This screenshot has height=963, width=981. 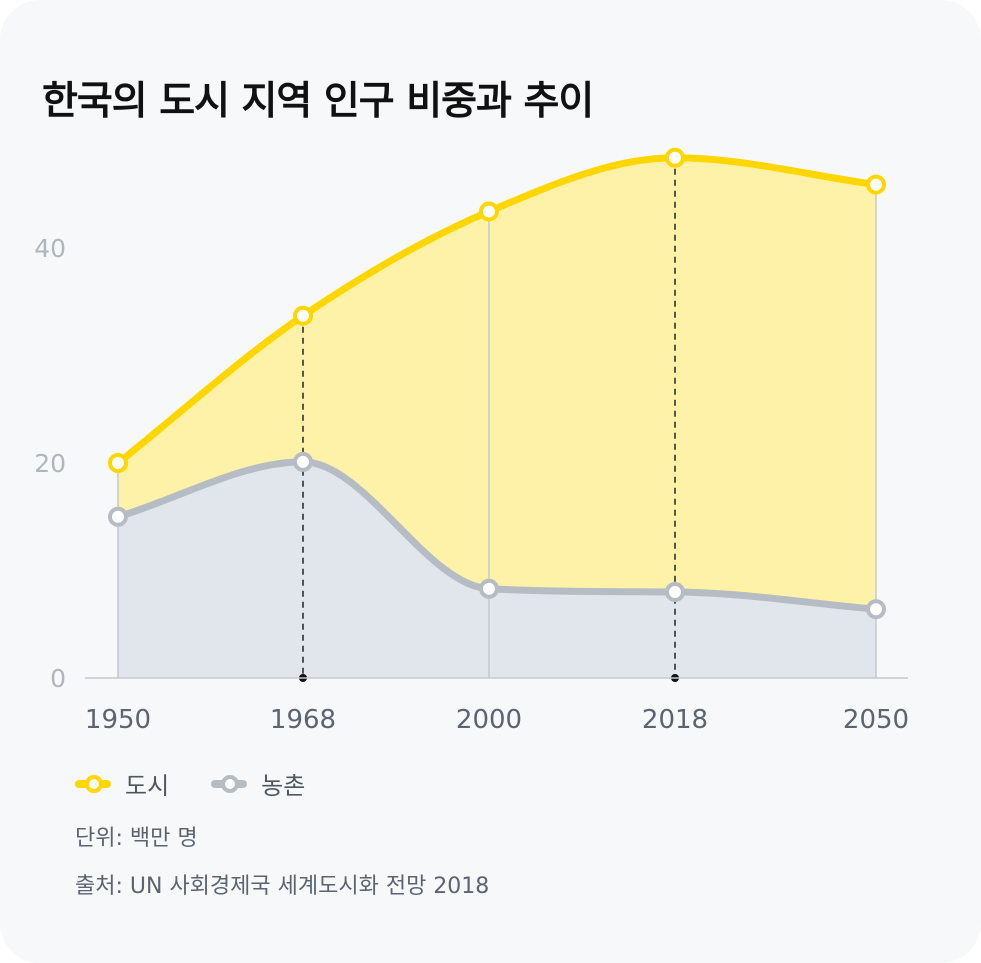 What do you see at coordinates (489, 588) in the screenshot?
I see `data-point-rural-2000` at bounding box center [489, 588].